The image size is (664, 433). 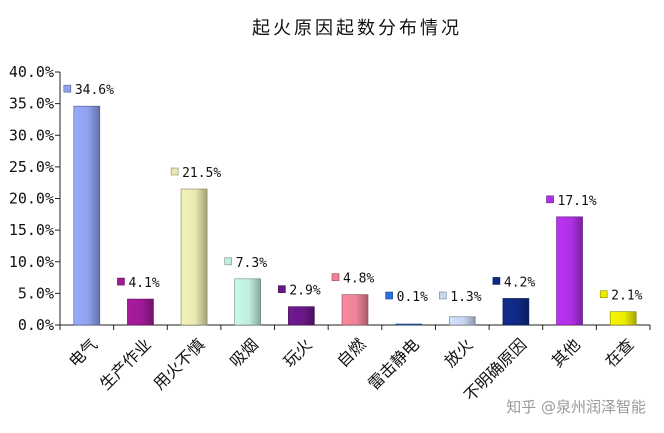 What do you see at coordinates (619, 353) in the screenshot?
I see `category-label: 在查` at bounding box center [619, 353].